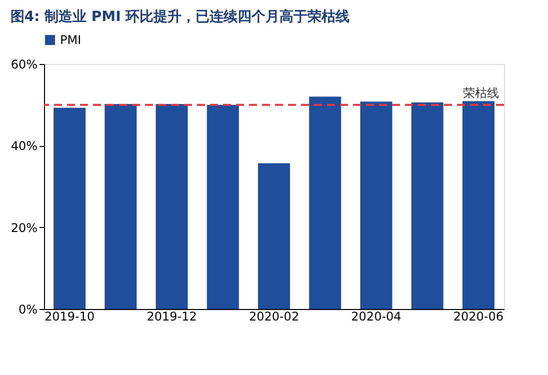 The image size is (548, 375). Describe the element at coordinates (24, 146) in the screenshot. I see `y-tick-label: 40%` at that location.